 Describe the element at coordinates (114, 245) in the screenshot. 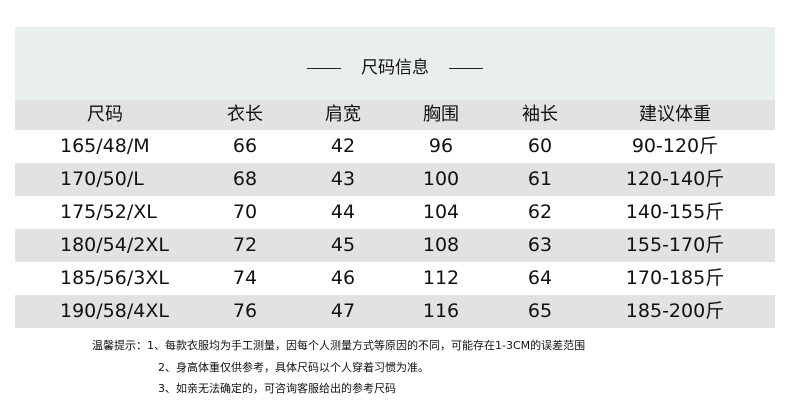

I see `table-cell: 180/54/2XL` at that location.